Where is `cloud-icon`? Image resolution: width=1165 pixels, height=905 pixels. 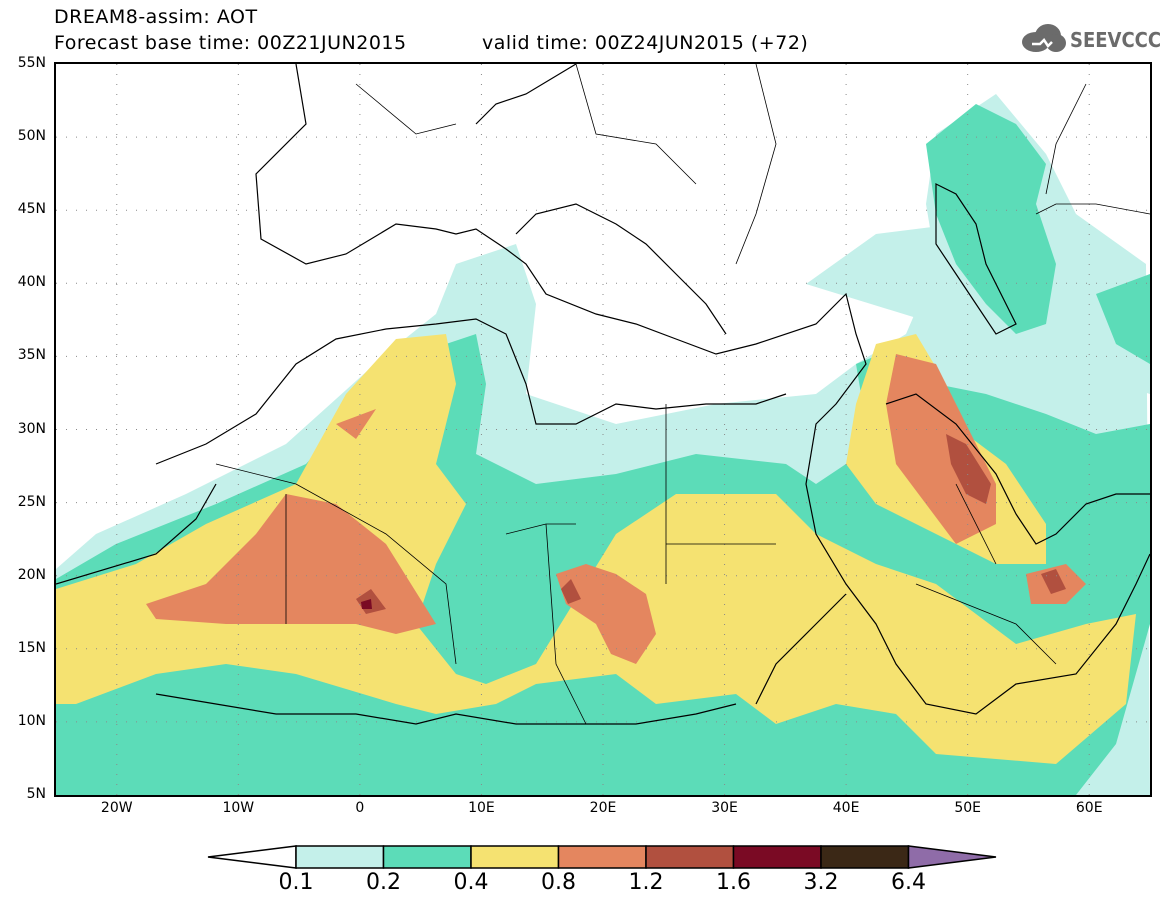
cloud-icon is located at coordinates (1044, 38).